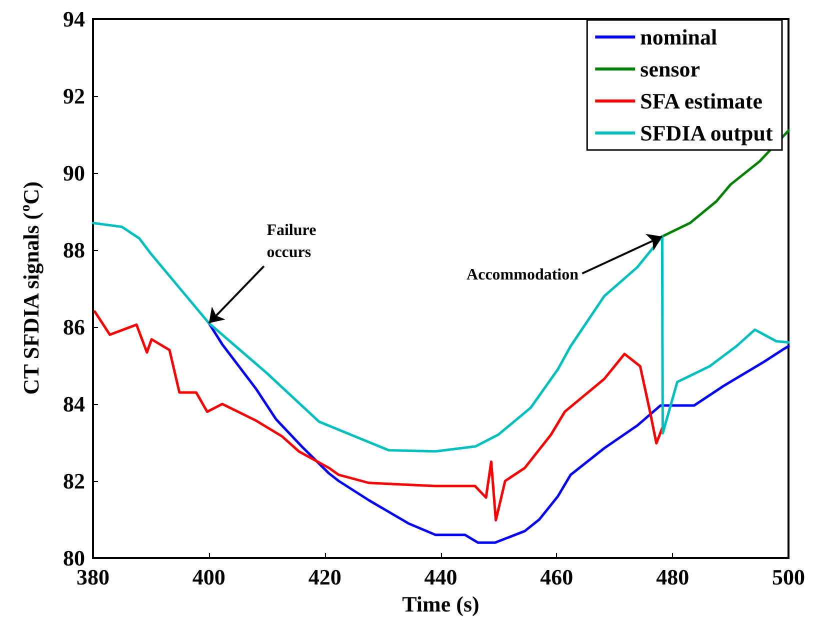 The width and height of the screenshot is (817, 639). I want to click on x-tick-label: 500, so click(788, 577).